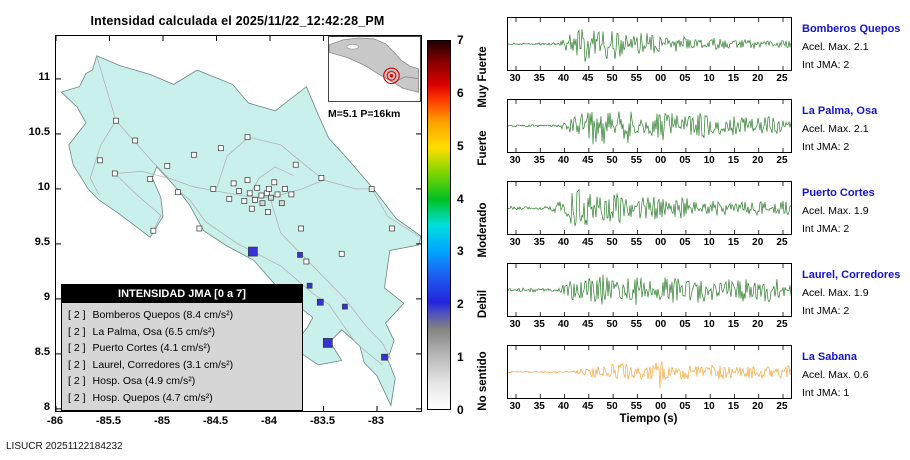 The image size is (910, 460). Describe the element at coordinates (460, 145) in the screenshot. I see `colorbar-tick-label: 5` at that location.